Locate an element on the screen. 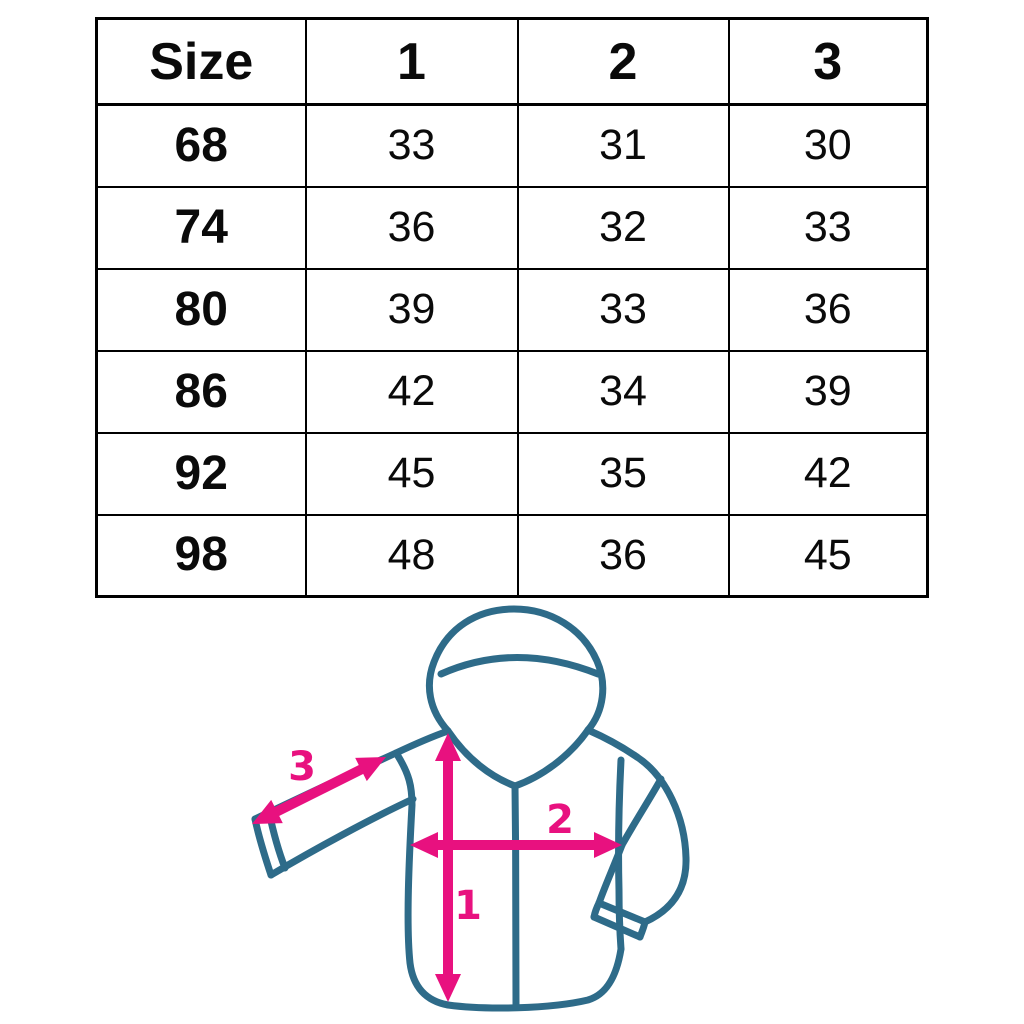 This screenshot has width=1024, height=1024. measurement-value: 30 is located at coordinates (828, 145).